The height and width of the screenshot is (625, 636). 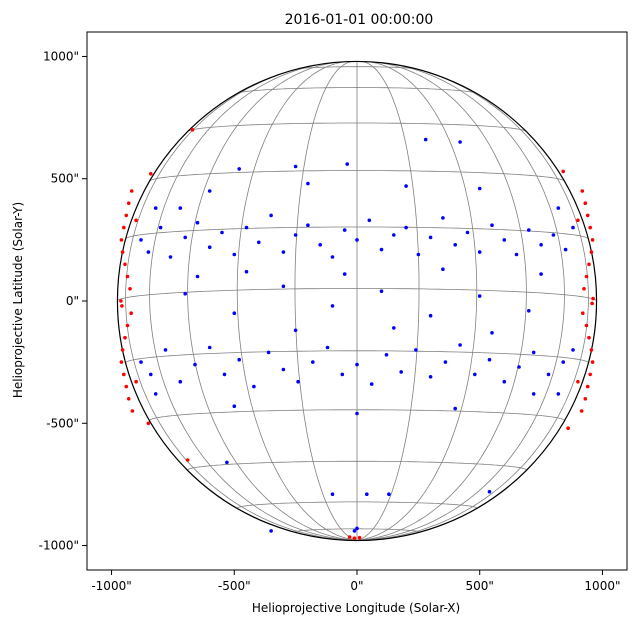 I want to click on y-axis-ticks: 1000" 500" 0" -500" -1000", so click(x=63, y=301).